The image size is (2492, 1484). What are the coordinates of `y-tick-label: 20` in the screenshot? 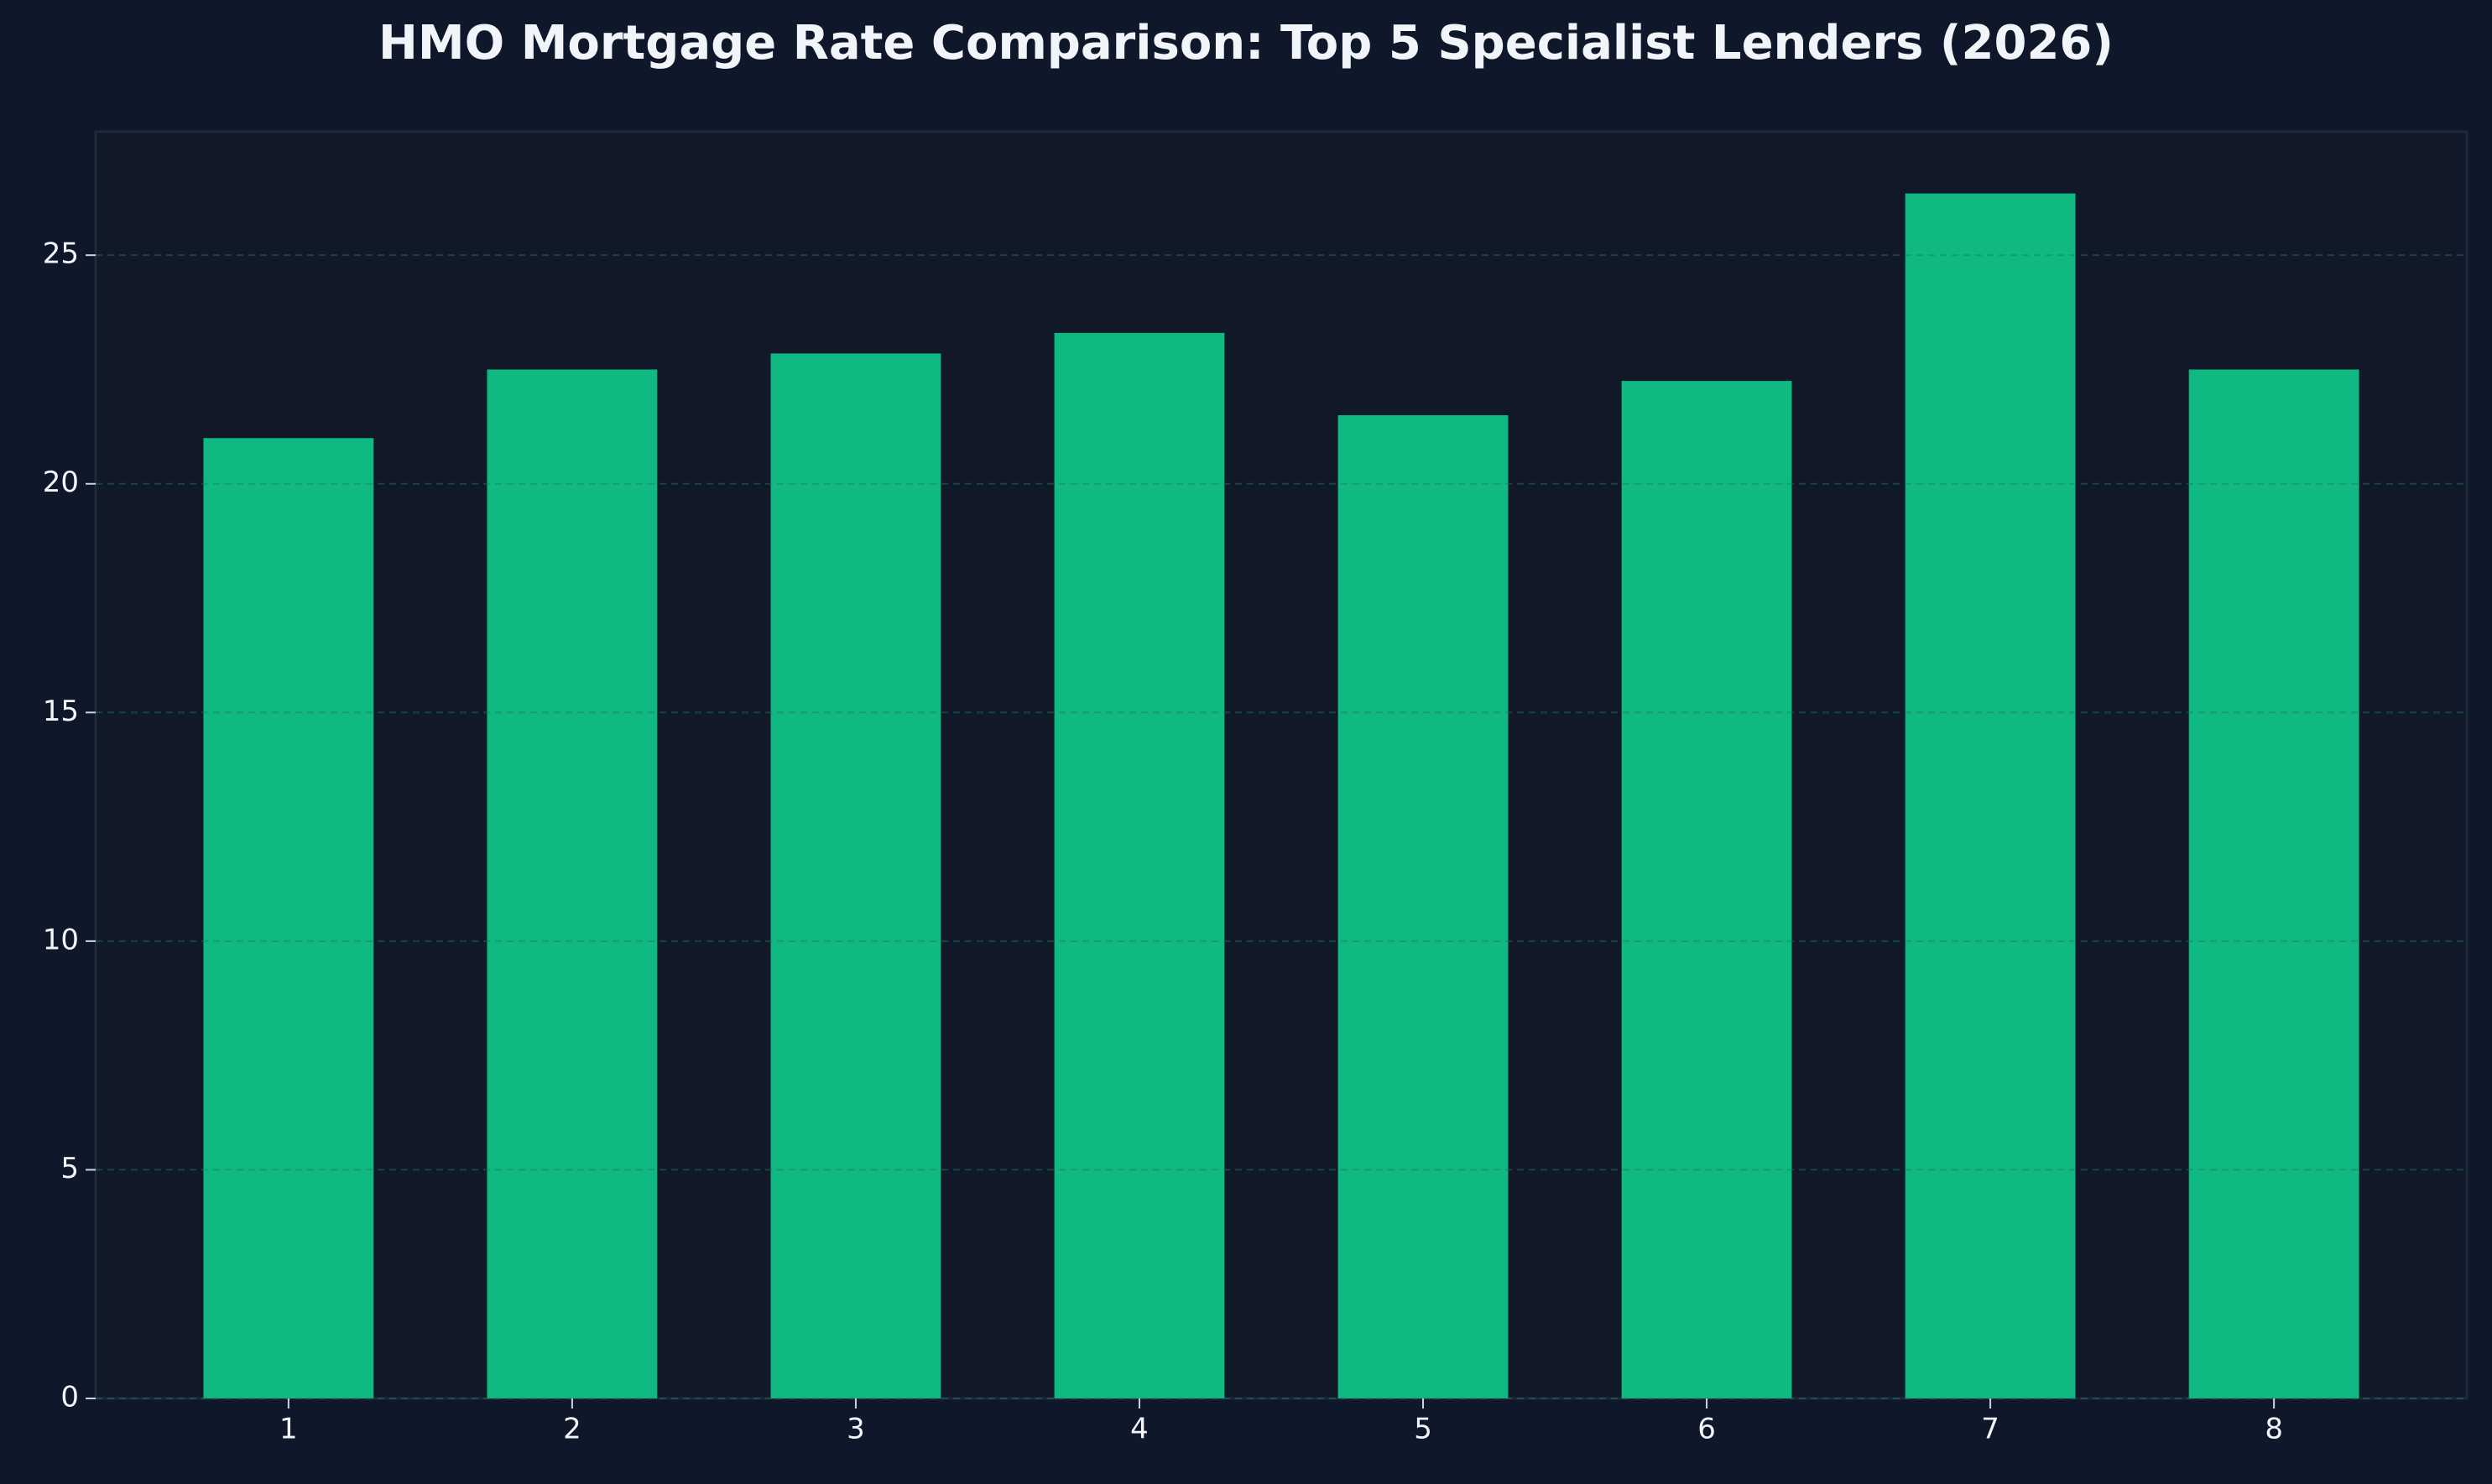 It's located at (61, 482).